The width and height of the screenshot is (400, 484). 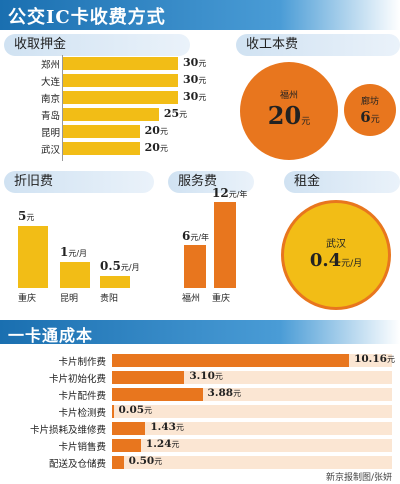 What do you see at coordinates (365, 117) in the screenshot?
I see `production-fee-value: 6` at bounding box center [365, 117].